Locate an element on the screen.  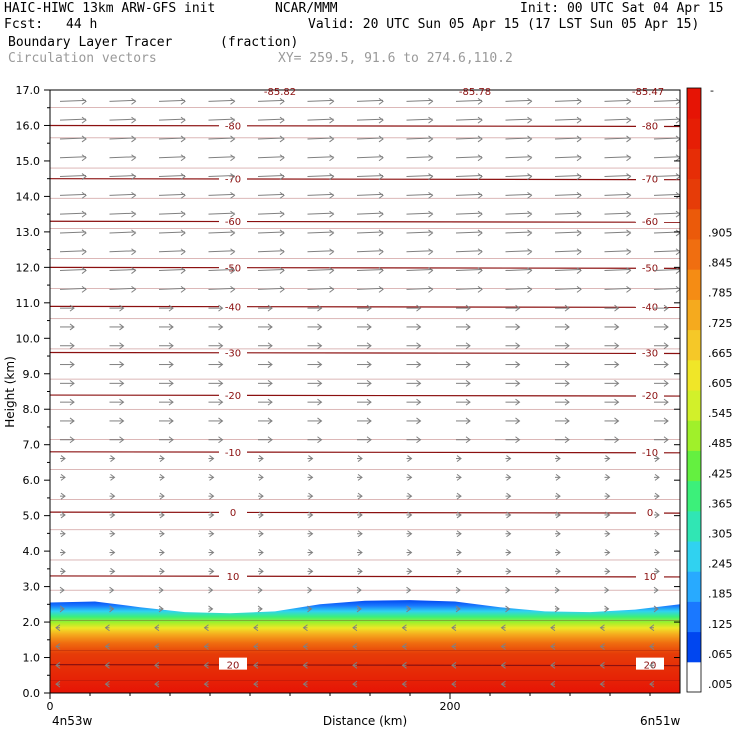
contour-label-bg is located at coordinates (650, 177).